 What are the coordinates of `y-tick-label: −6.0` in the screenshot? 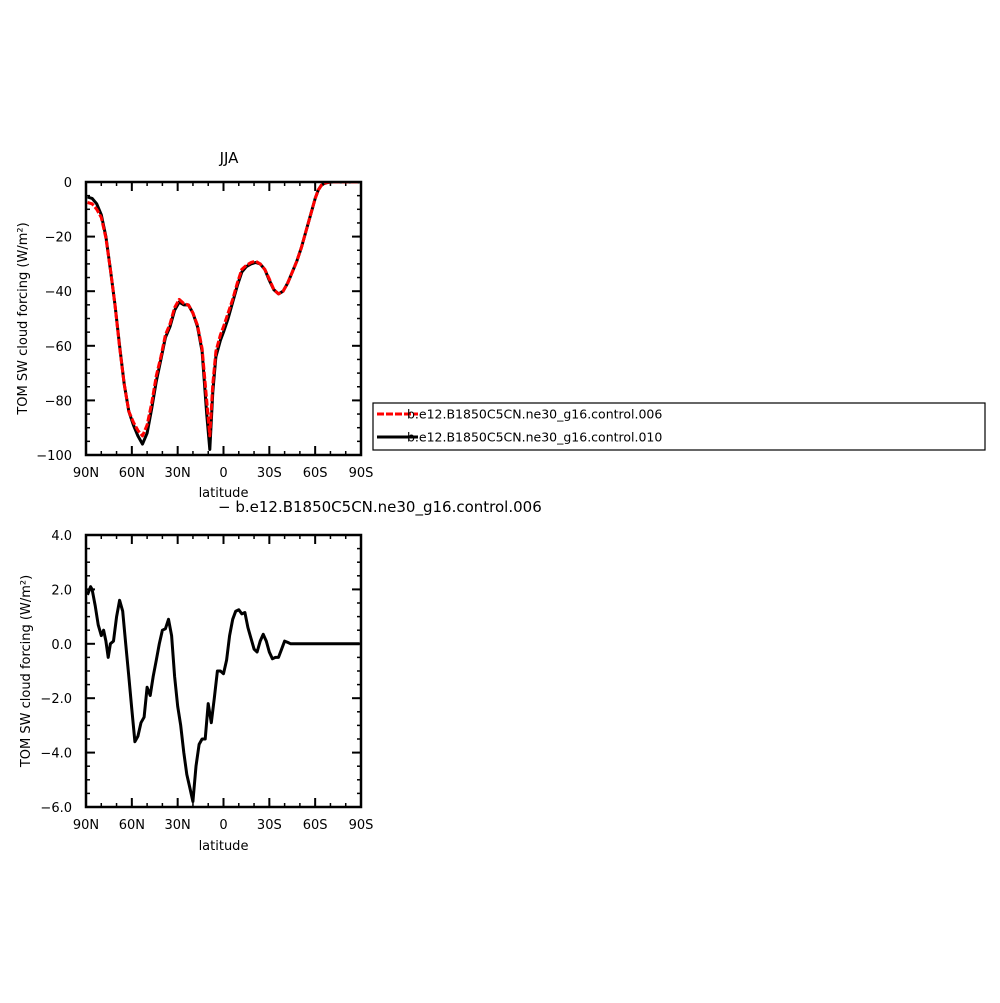 It's located at (56, 808).